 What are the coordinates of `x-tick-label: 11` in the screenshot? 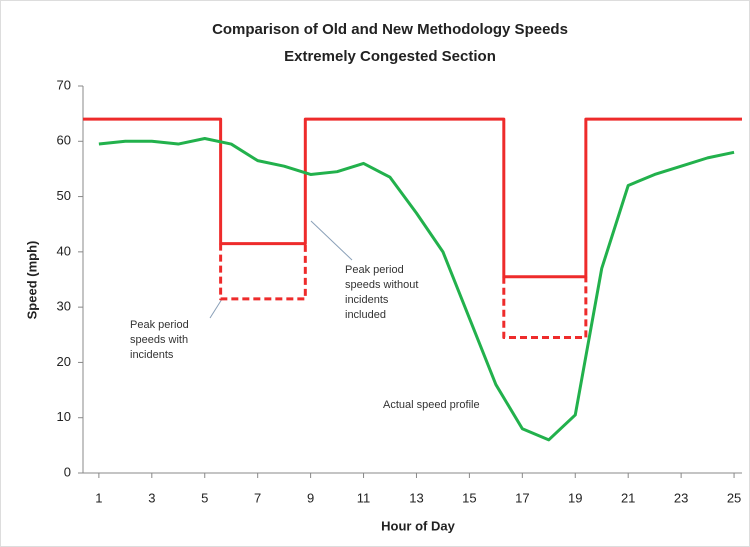 It's located at (364, 497).